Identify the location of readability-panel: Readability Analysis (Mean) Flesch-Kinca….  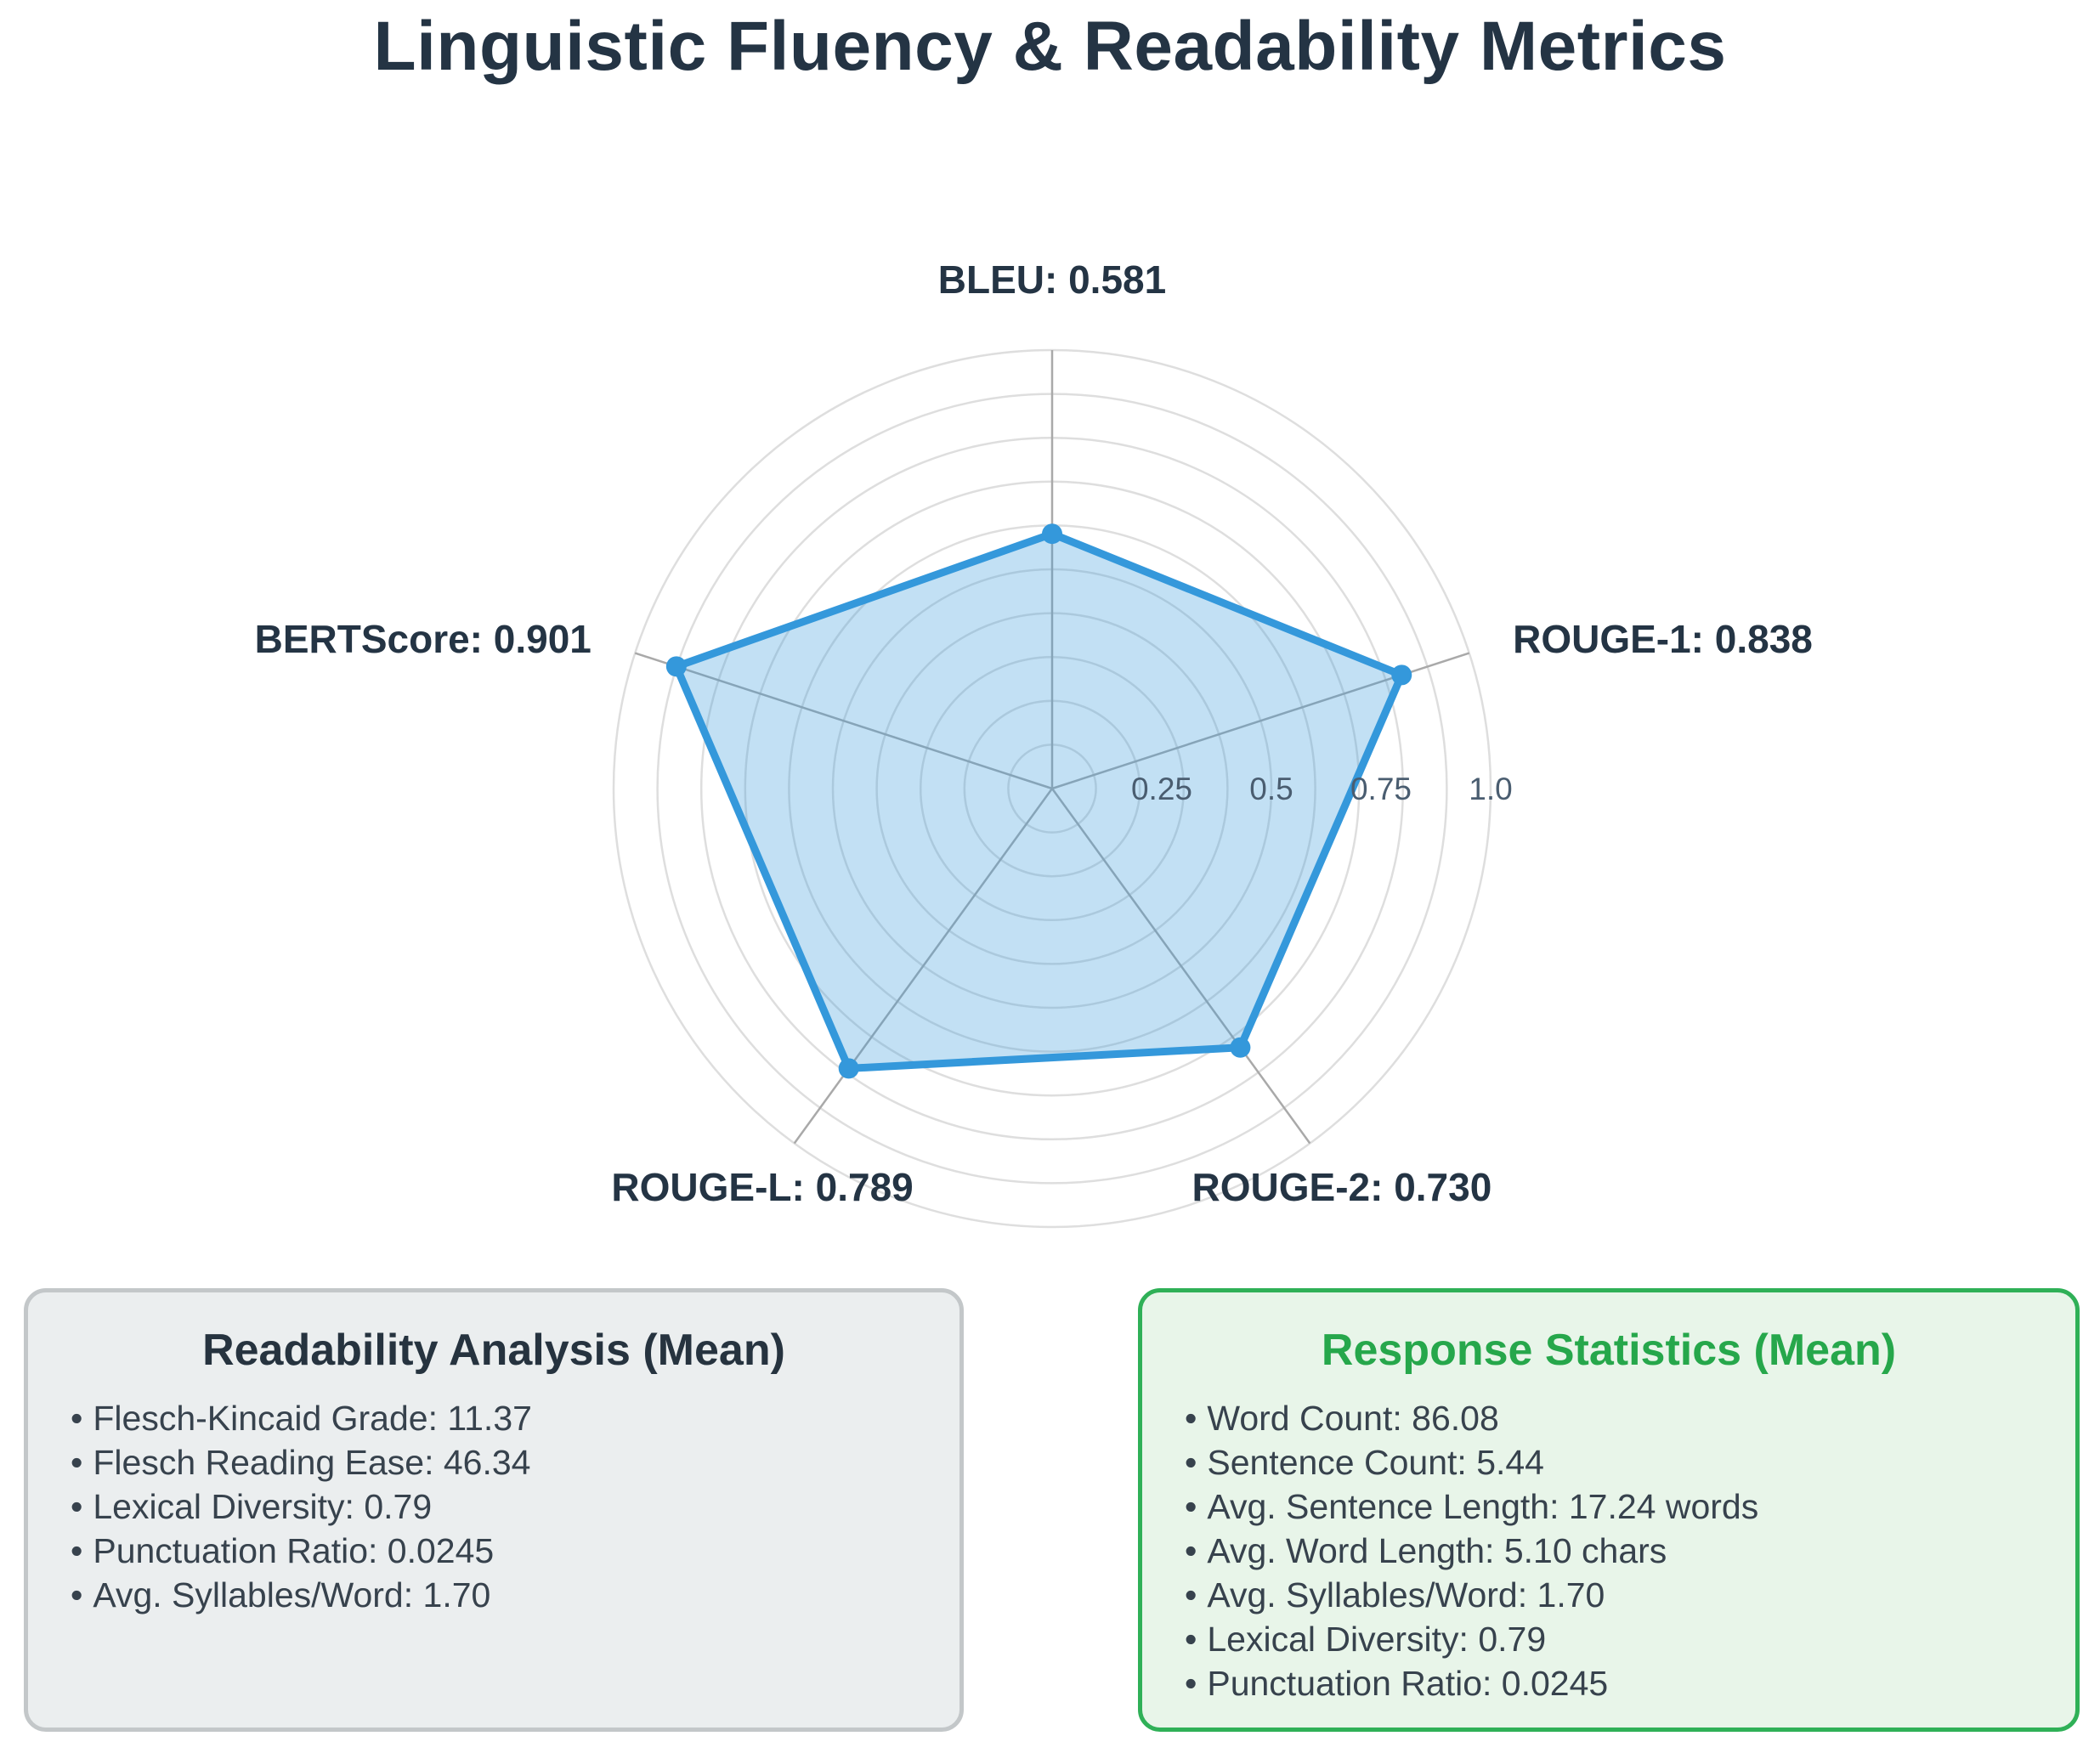
(494, 1510).